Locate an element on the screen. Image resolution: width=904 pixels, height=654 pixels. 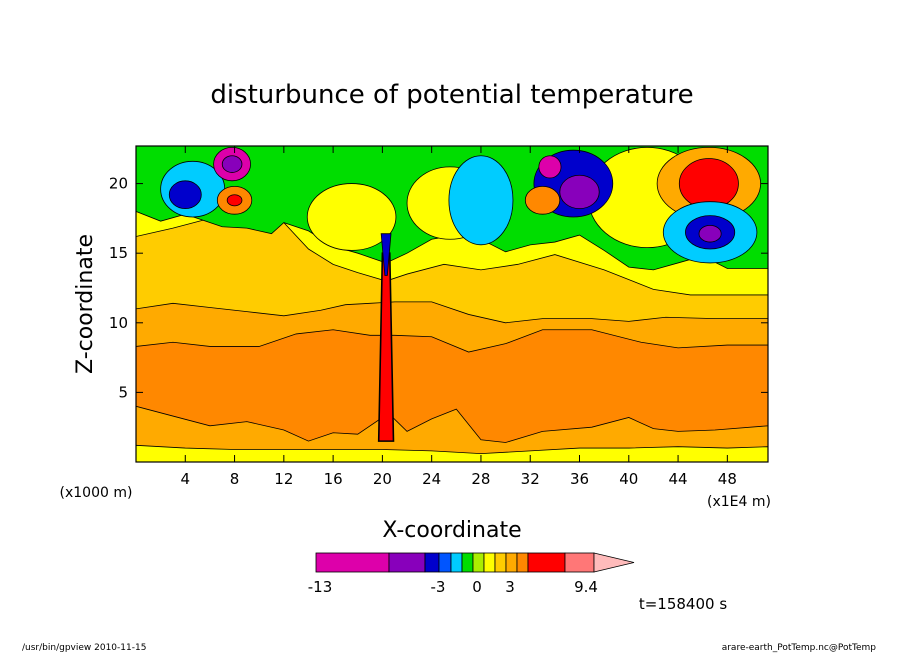
x-tick-label: 8 is located at coordinates (235, 479).